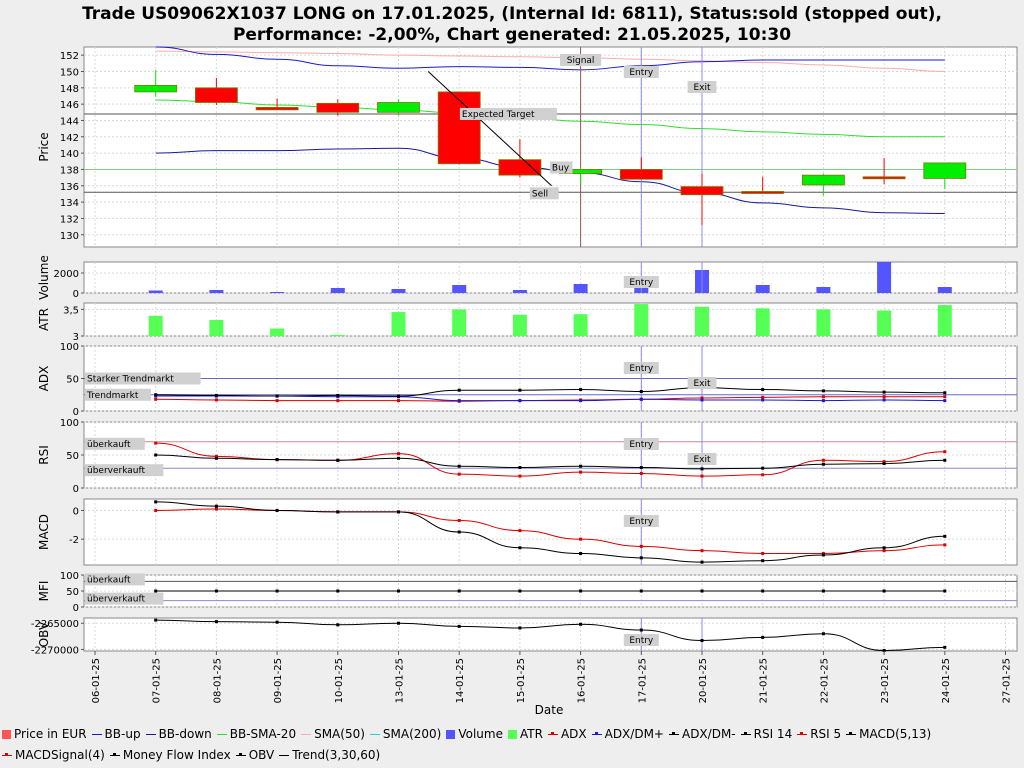 The image size is (1024, 768). What do you see at coordinates (185, 734) in the screenshot?
I see `legend-label: BB-down` at bounding box center [185, 734].